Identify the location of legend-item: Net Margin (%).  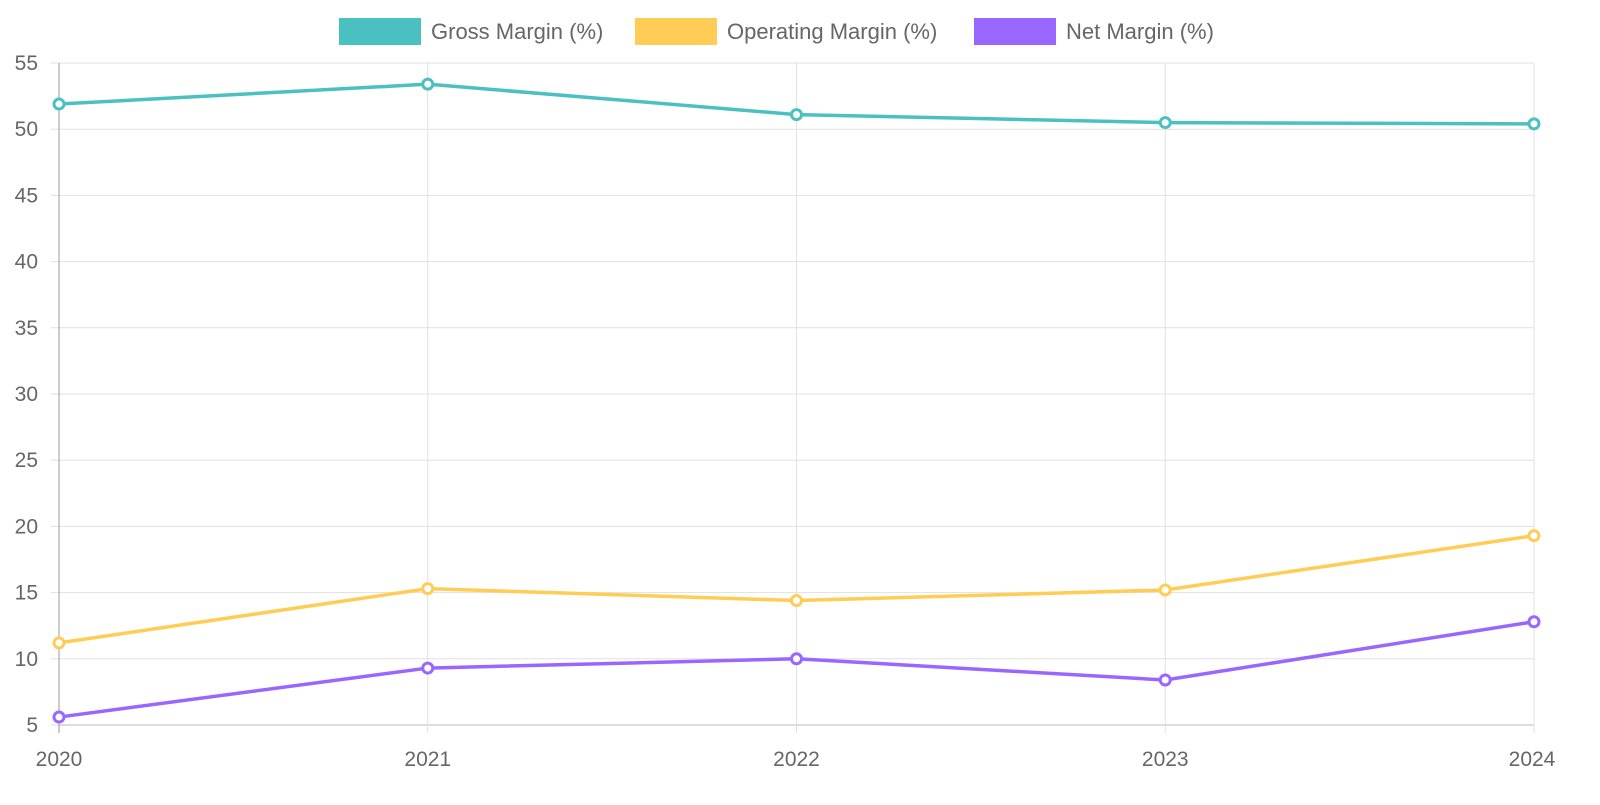
(1094, 31).